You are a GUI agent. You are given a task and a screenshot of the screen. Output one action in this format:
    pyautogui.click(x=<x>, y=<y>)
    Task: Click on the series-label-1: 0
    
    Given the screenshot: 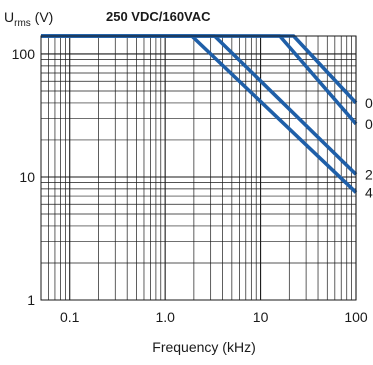 What is the action you would take?
    pyautogui.click(x=369, y=103)
    